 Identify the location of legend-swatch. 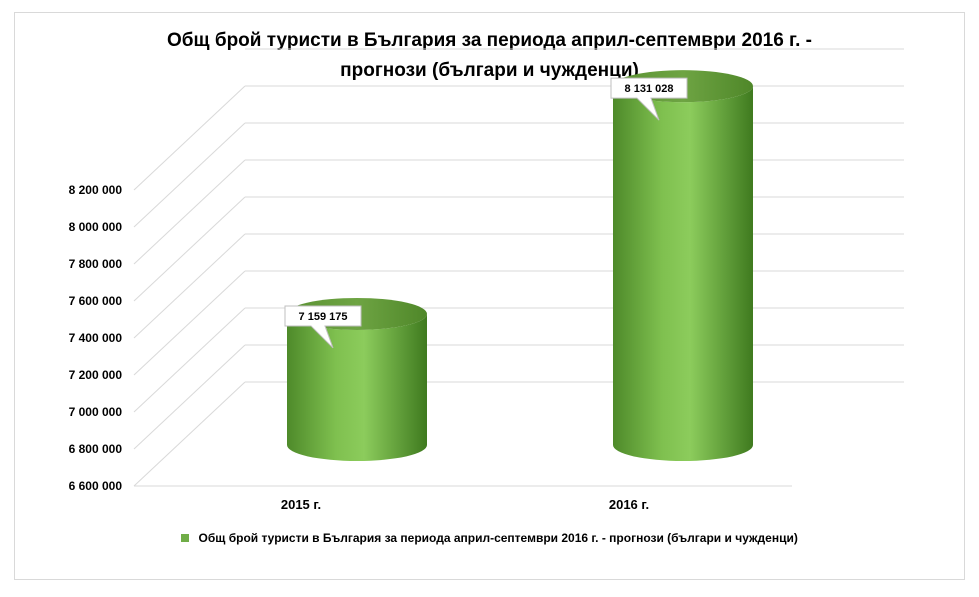
(185, 538).